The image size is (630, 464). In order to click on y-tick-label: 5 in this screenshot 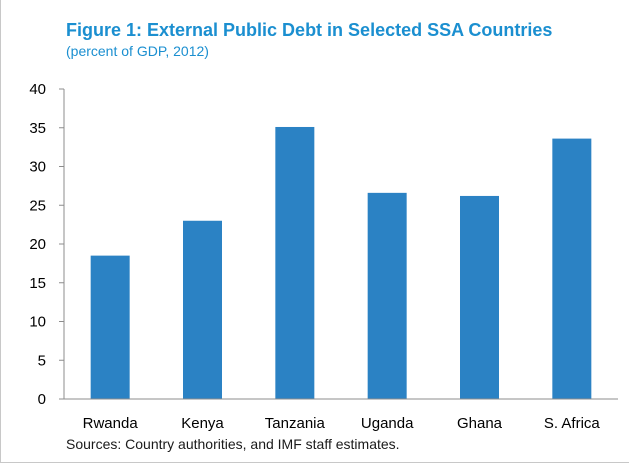, I will do `click(42, 360)`.